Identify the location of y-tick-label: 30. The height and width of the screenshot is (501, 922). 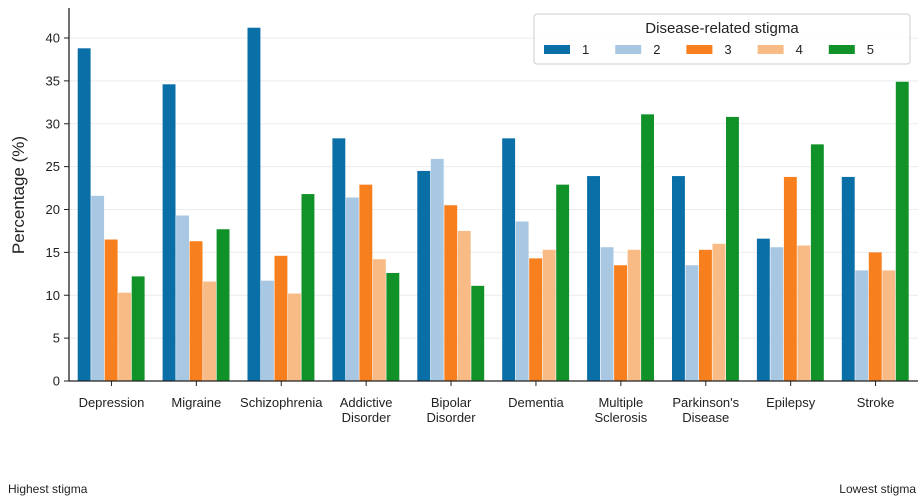
(53, 123).